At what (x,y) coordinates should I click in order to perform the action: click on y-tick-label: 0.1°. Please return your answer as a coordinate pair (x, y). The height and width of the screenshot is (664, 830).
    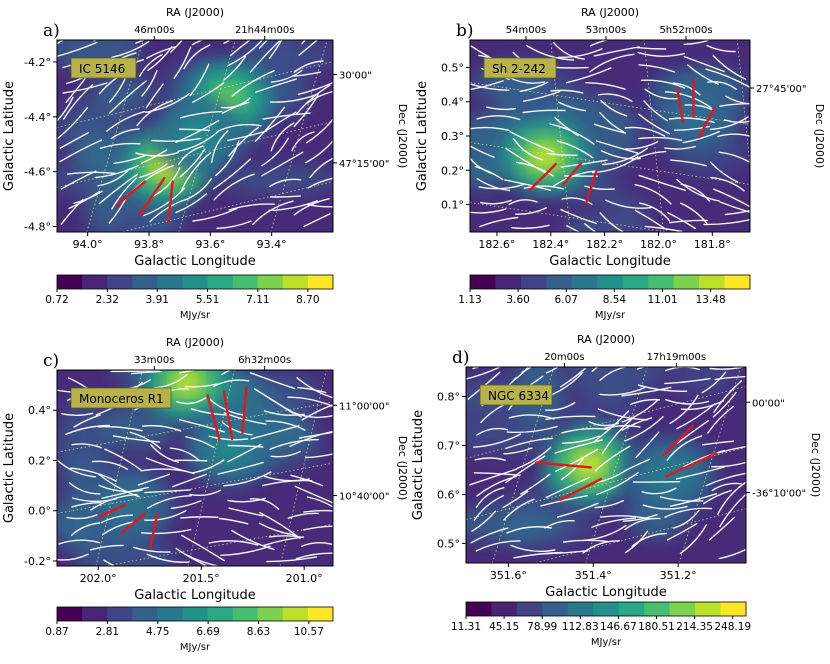
    Looking at the image, I should click on (452, 205).